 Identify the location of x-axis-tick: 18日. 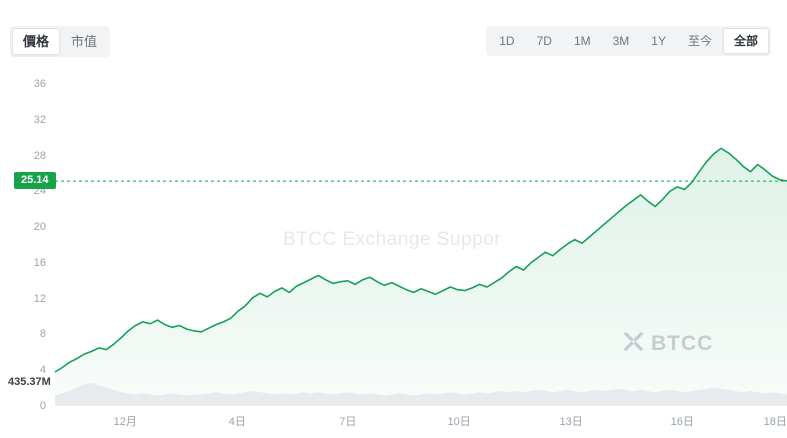
(775, 422).